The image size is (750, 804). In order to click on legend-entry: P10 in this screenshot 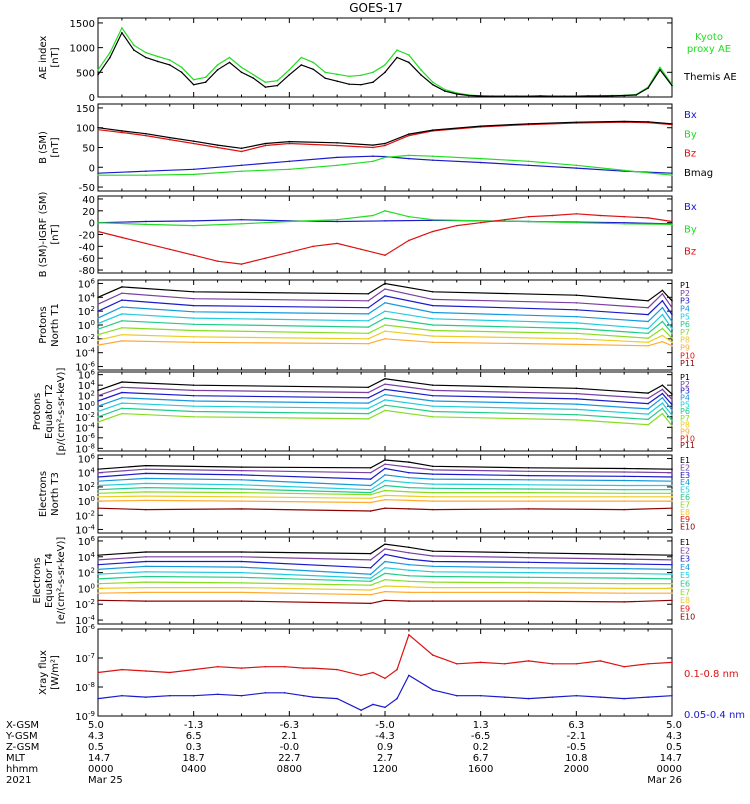, I will do `click(687, 438)`.